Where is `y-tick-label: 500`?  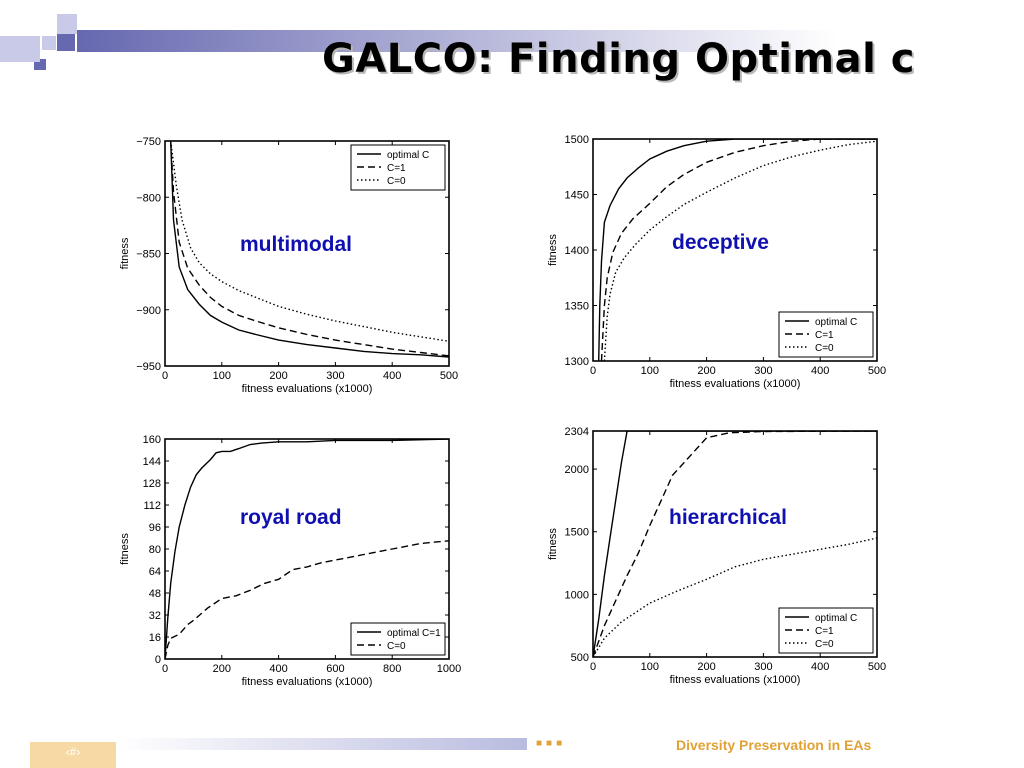 y-tick-label: 500 is located at coordinates (580, 658).